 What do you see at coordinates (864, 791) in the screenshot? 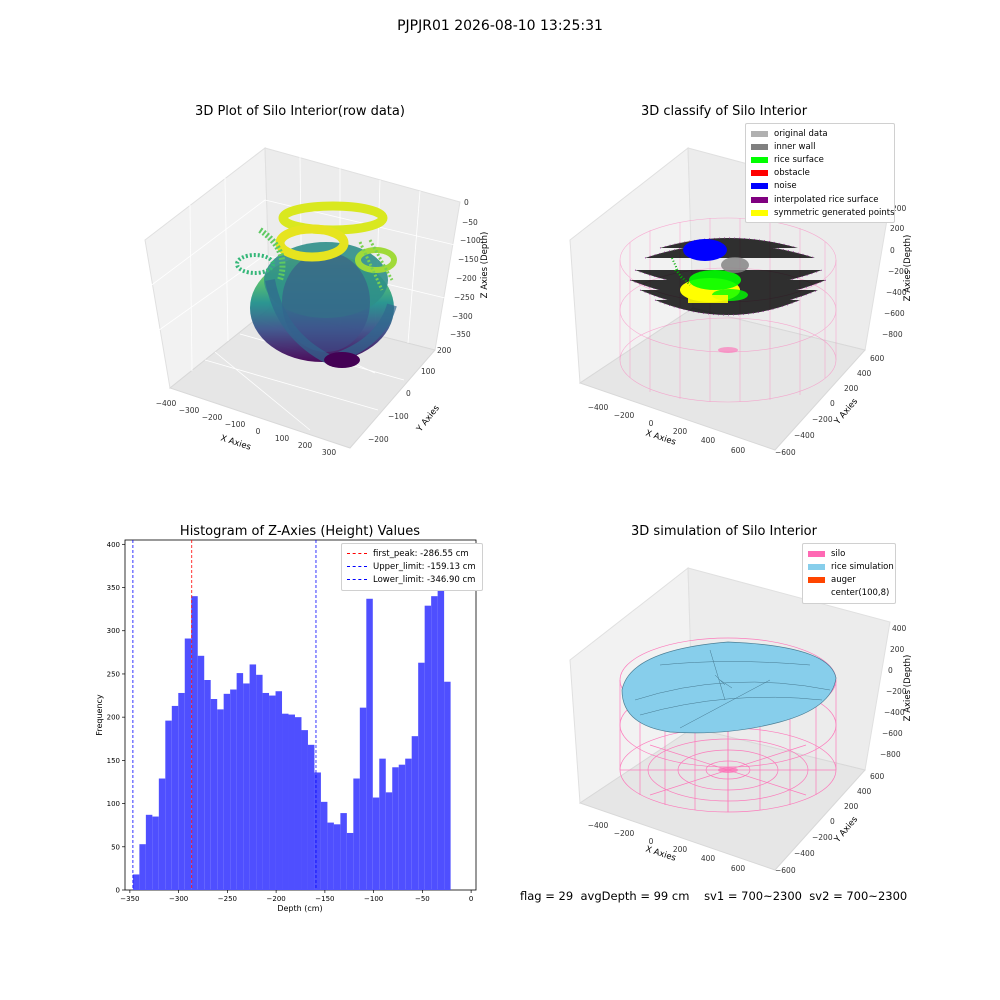
I see `p4-ytick: 400` at bounding box center [864, 791].